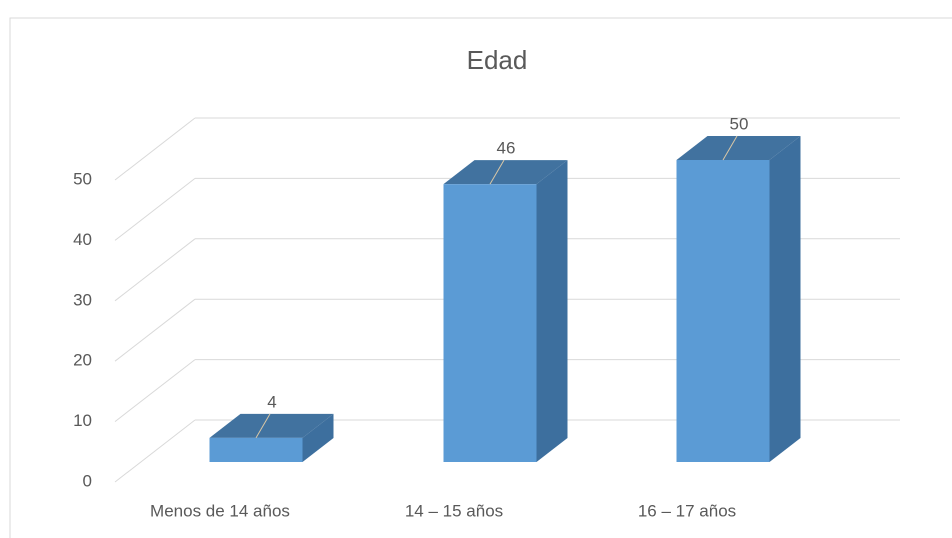 The width and height of the screenshot is (952, 538). Describe the element at coordinates (87, 480) in the screenshot. I see `y-tick-label: 0` at that location.